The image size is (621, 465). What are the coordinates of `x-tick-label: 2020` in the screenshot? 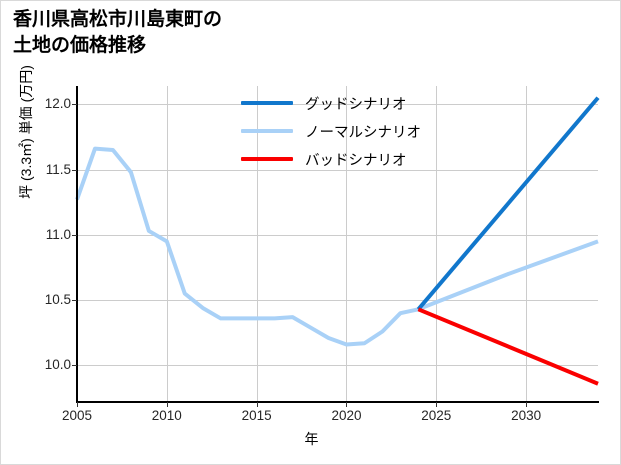 It's located at (346, 415).